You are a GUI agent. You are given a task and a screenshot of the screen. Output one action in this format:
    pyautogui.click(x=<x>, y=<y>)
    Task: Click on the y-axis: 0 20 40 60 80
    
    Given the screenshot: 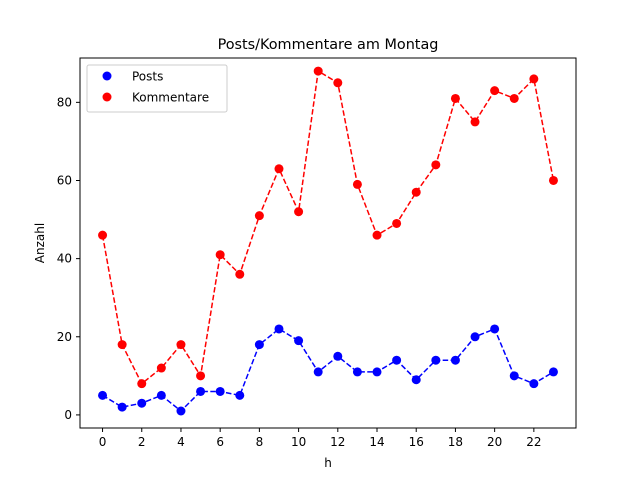 What is the action you would take?
    pyautogui.click(x=68, y=258)
    